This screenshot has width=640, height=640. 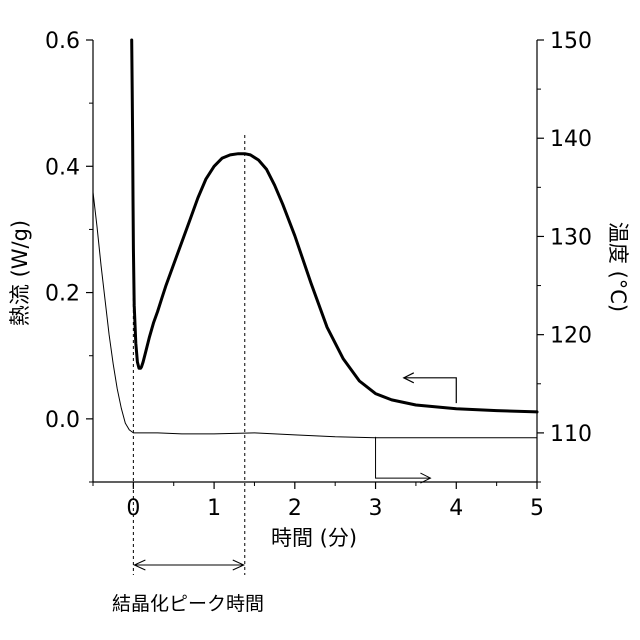 What do you see at coordinates (214, 508) in the screenshot?
I see `x-tick-label-1: 1` at bounding box center [214, 508].